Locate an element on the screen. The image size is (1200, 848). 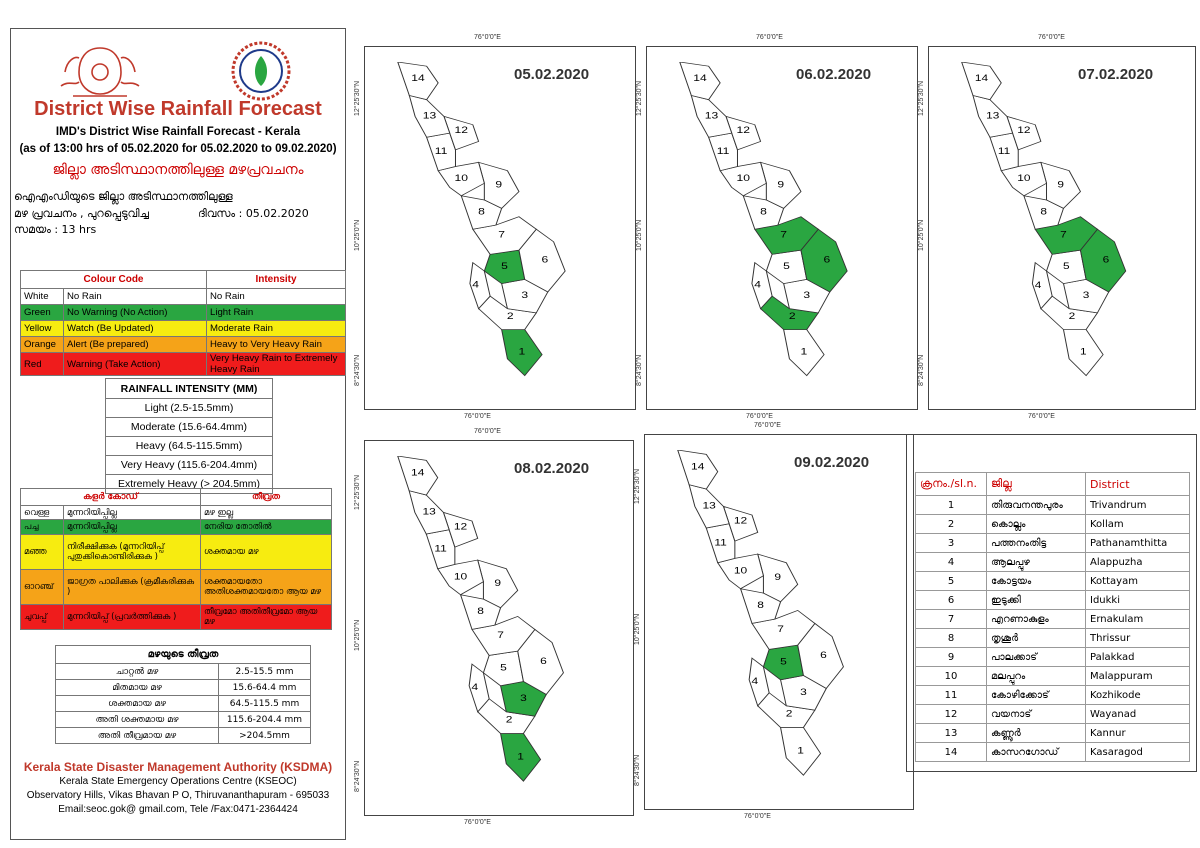
table-row: 11 കോഴിക്കോട് Kozhikode is located at coordinates (1052, 695).